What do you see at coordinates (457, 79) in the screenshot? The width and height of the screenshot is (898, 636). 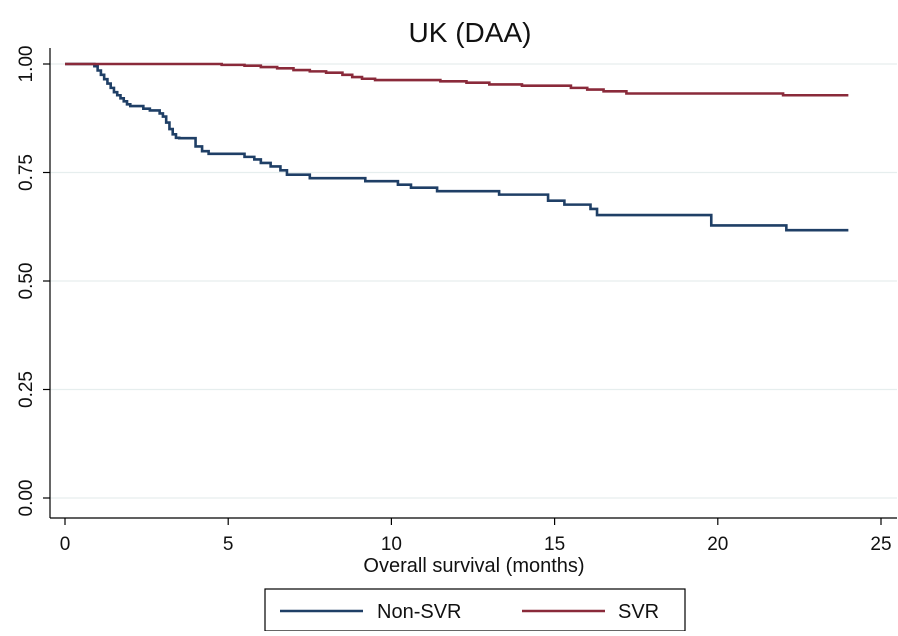 I see `series-line-svr` at bounding box center [457, 79].